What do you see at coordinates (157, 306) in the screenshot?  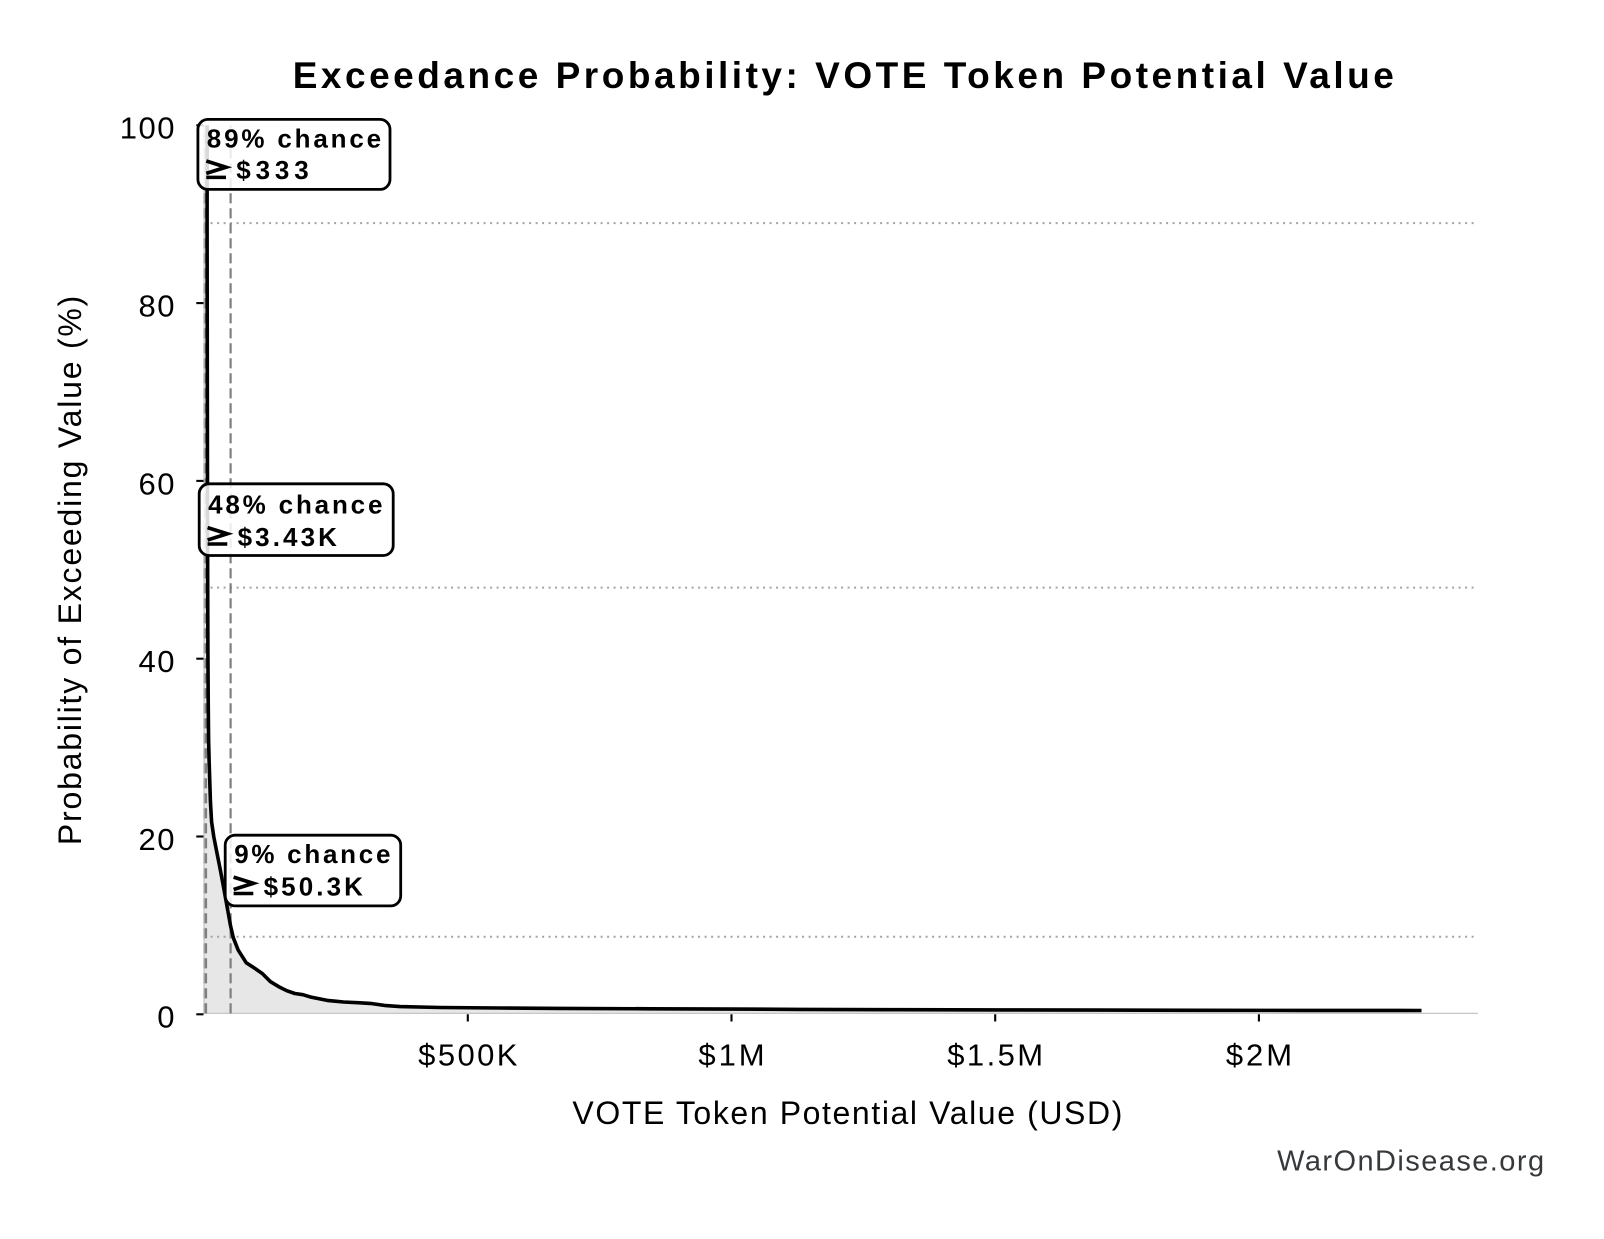 I see `svg-text: 80` at bounding box center [157, 306].